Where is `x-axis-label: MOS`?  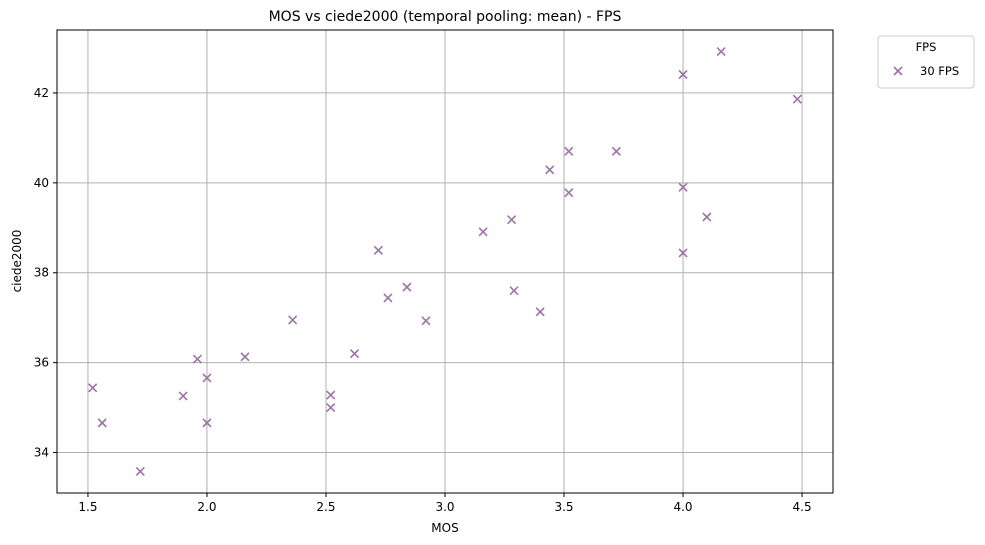 x-axis-label: MOS is located at coordinates (444, 528).